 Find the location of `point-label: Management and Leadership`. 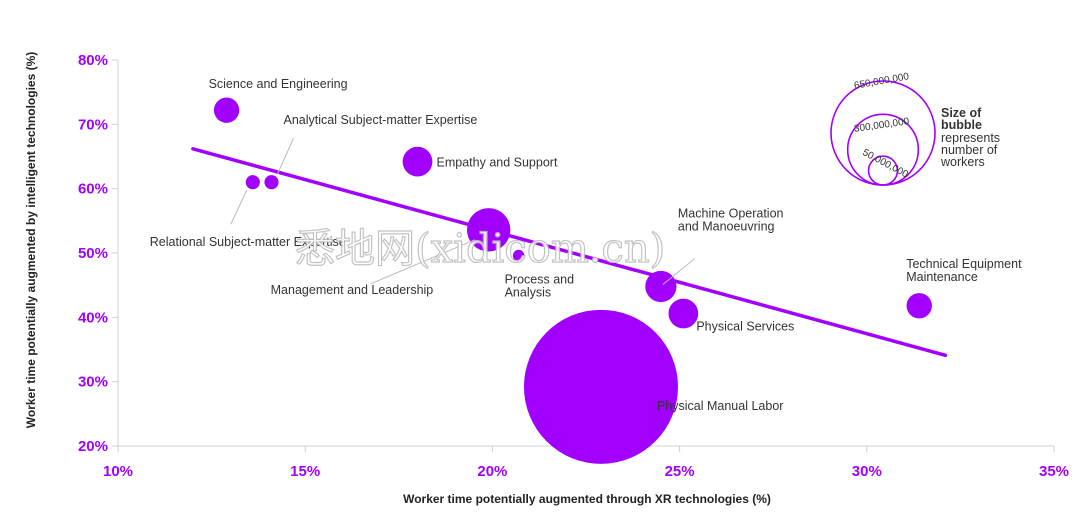

point-label: Management and Leadership is located at coordinates (352, 290).